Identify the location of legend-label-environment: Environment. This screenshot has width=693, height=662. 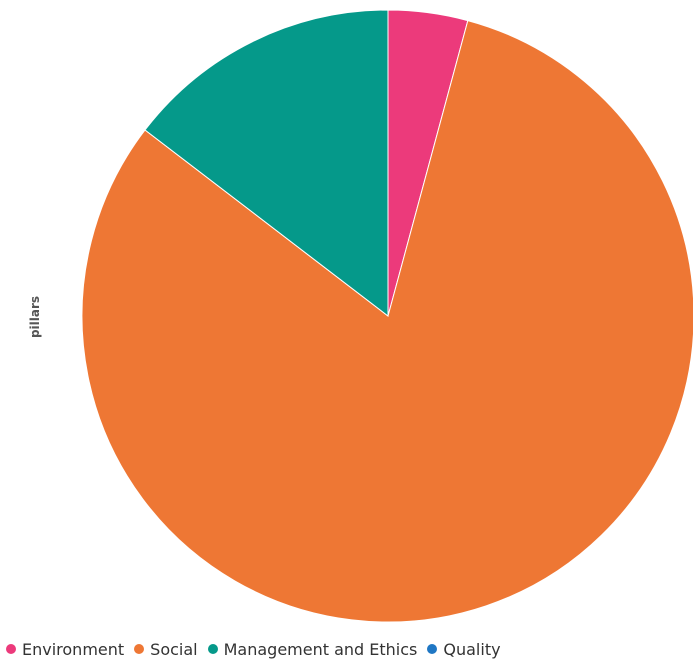
(73, 649).